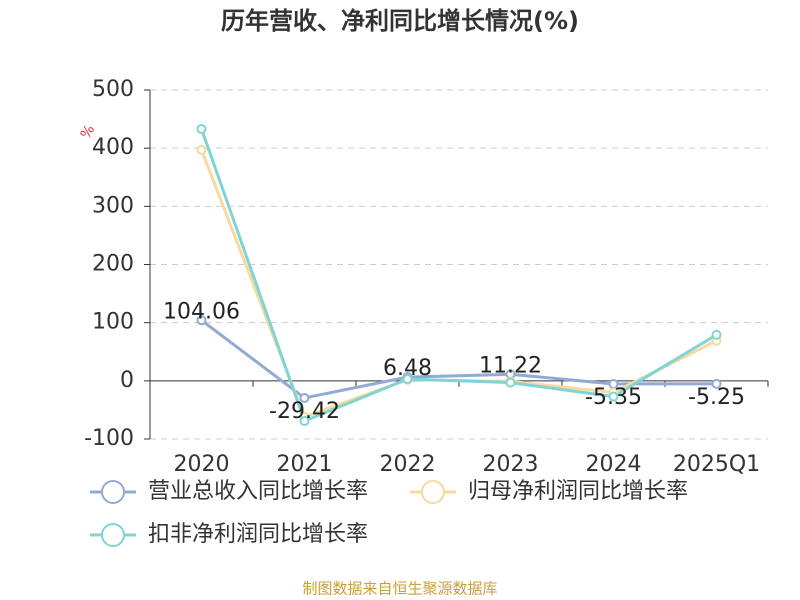  What do you see at coordinates (614, 464) in the screenshot?
I see `x-tick-label: 2024` at bounding box center [614, 464].